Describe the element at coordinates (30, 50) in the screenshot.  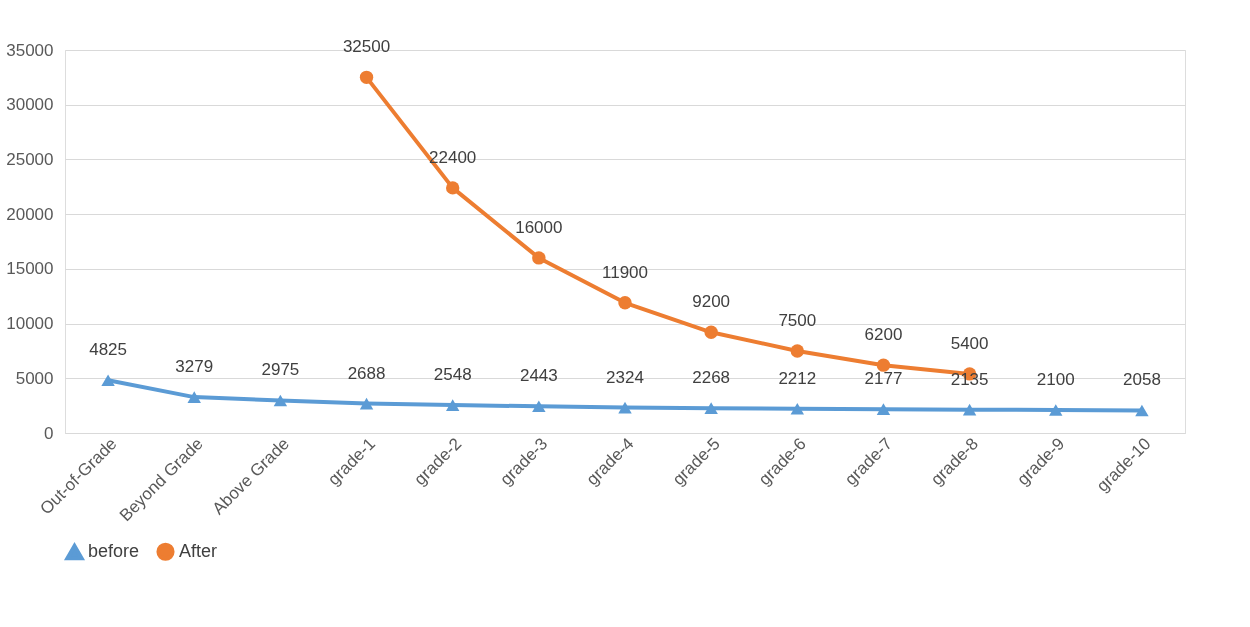
I see `y-tick-label: 35000` at that location.